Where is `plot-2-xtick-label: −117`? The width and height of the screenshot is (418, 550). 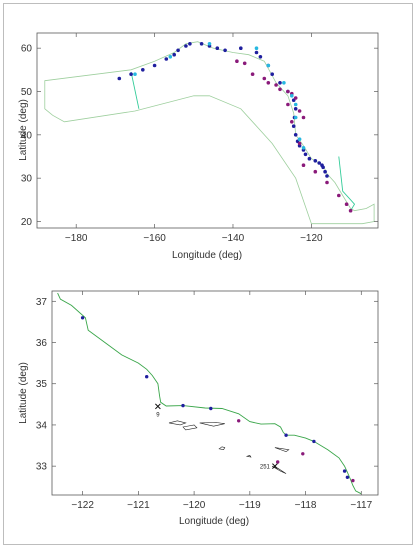
plot-2-xtick-label: −117 is located at coordinates (361, 505).